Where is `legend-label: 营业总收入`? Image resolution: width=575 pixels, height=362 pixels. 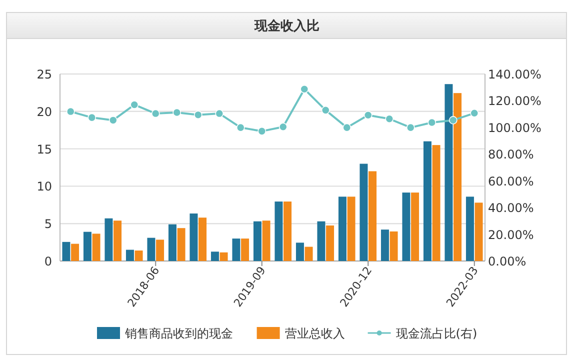 legend-label: 营业总收入 is located at coordinates (314, 333).